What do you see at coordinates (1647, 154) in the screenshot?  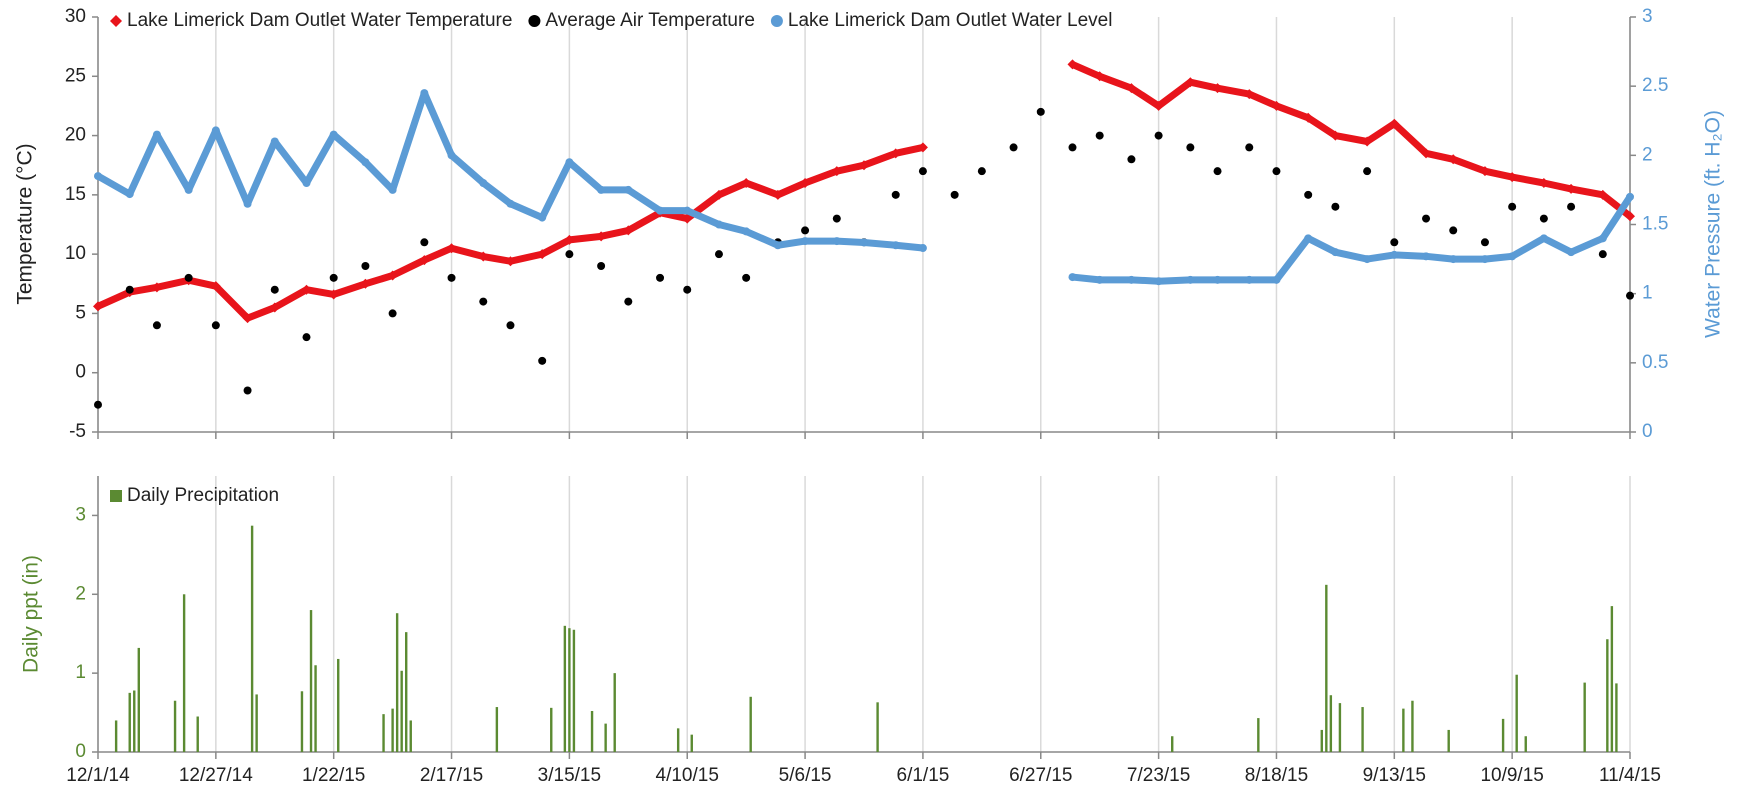 I see `y2-tick-label: 2` at bounding box center [1647, 154].